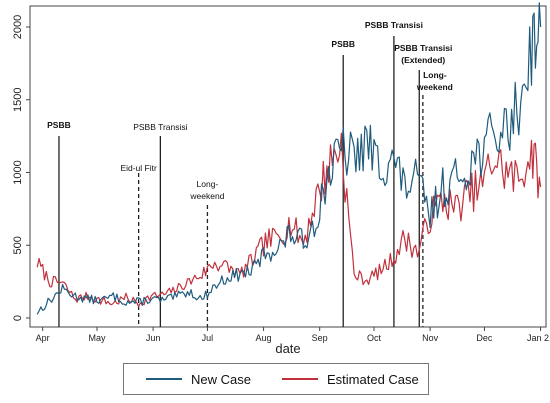  Describe the element at coordinates (276, 379) in the screenshot. I see `legend: New Case Estimated Case` at that location.